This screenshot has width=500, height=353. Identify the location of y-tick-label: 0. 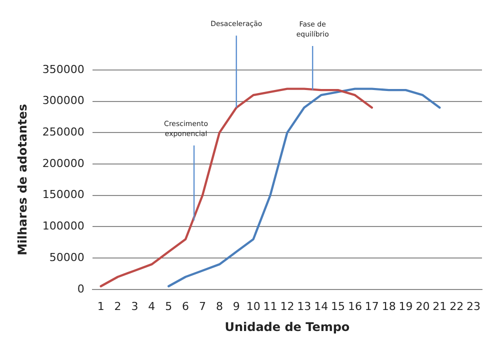
(80, 289).